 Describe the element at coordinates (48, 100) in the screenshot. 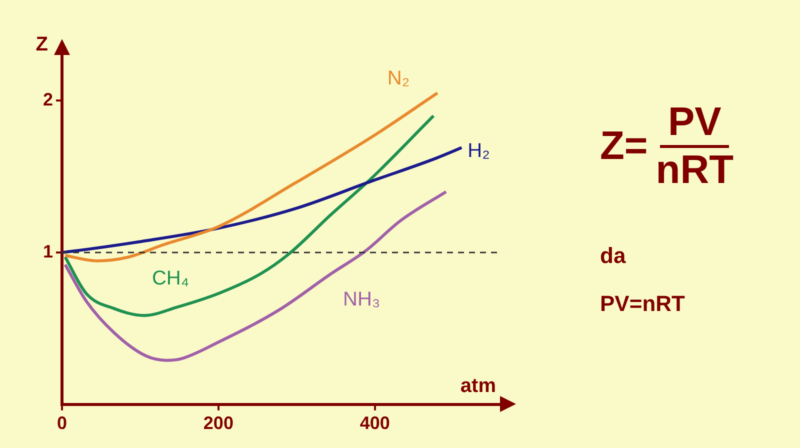

I see `y-tick-label: 2` at that location.